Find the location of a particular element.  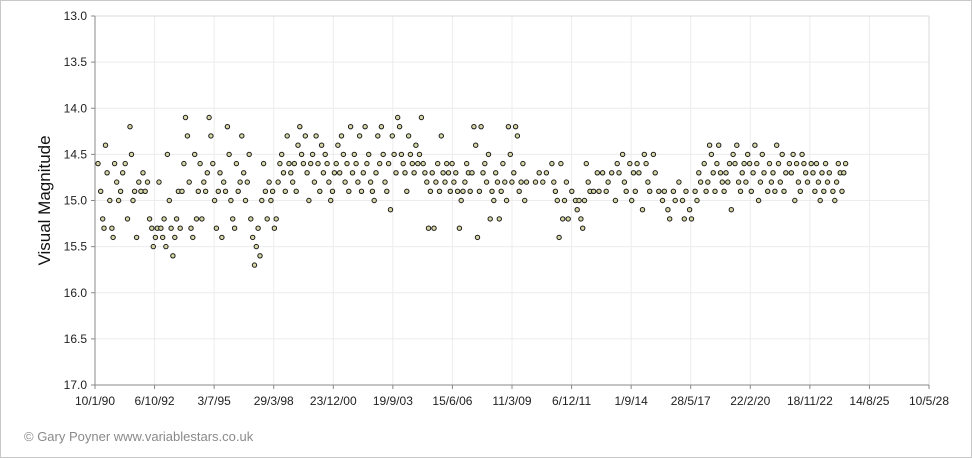

x-tick-label: 6/12/11 is located at coordinates (571, 401).